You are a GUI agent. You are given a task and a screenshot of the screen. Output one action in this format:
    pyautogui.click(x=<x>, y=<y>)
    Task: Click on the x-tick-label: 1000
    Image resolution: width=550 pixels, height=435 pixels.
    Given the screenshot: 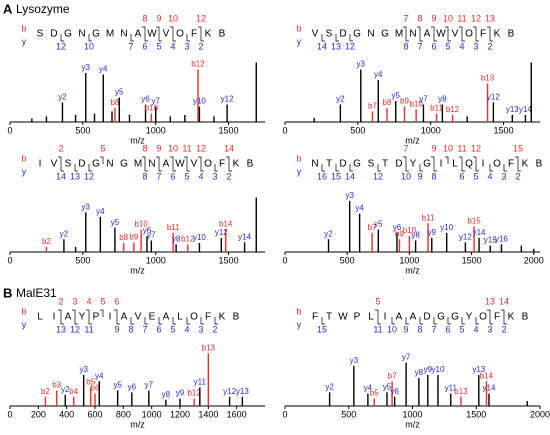 What is the action you would take?
    pyautogui.click(x=409, y=260)
    